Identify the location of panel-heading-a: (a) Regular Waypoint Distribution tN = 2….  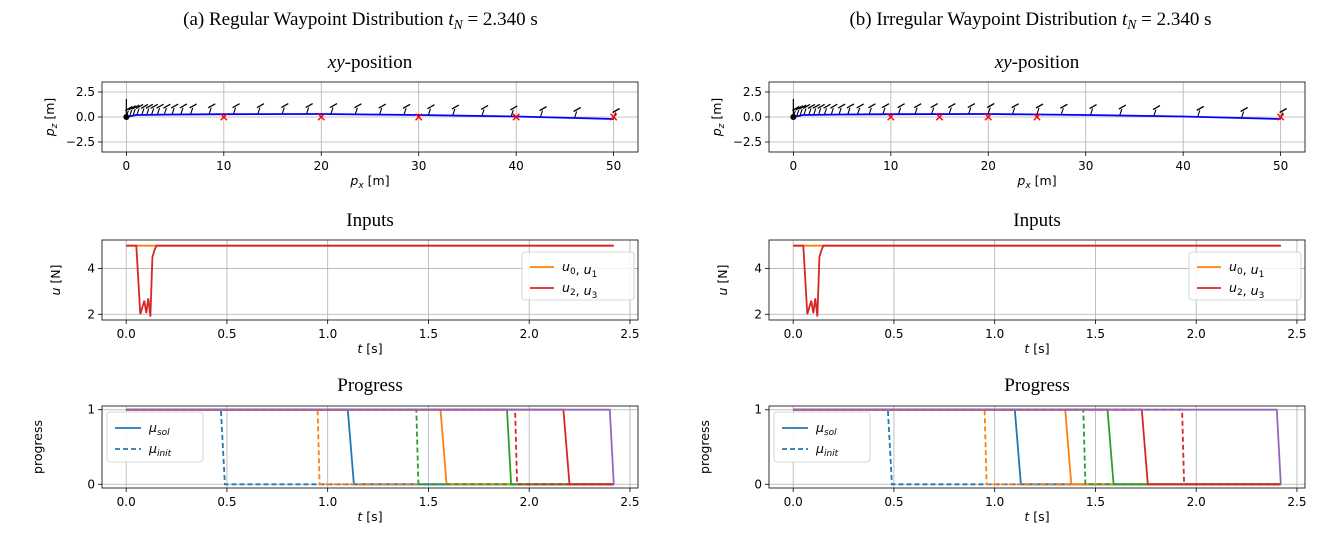
(360, 20).